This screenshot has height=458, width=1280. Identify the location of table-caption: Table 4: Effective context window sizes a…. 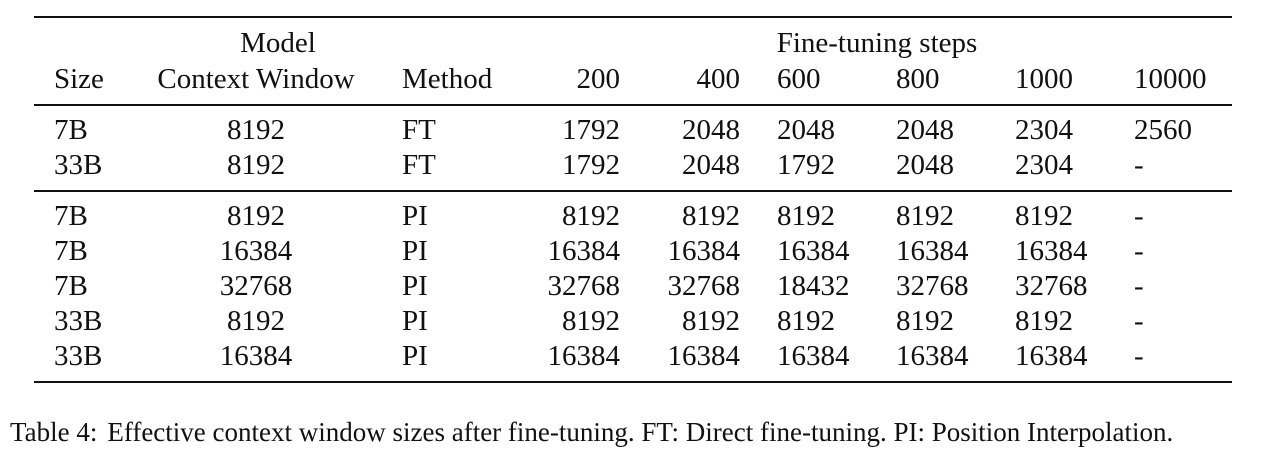
(591, 432).